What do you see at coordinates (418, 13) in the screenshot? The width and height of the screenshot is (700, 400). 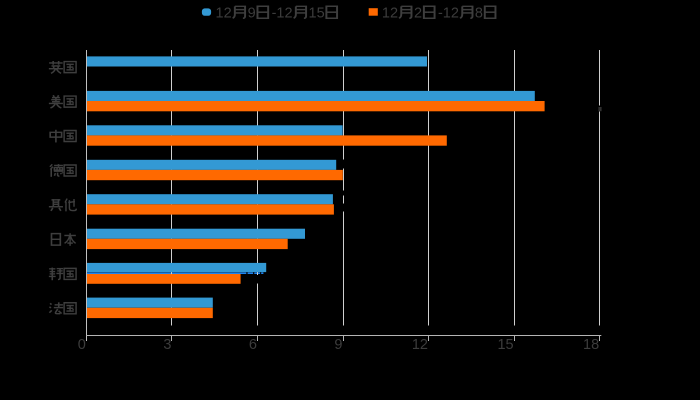 I see `svg-text: 2` at bounding box center [418, 13].